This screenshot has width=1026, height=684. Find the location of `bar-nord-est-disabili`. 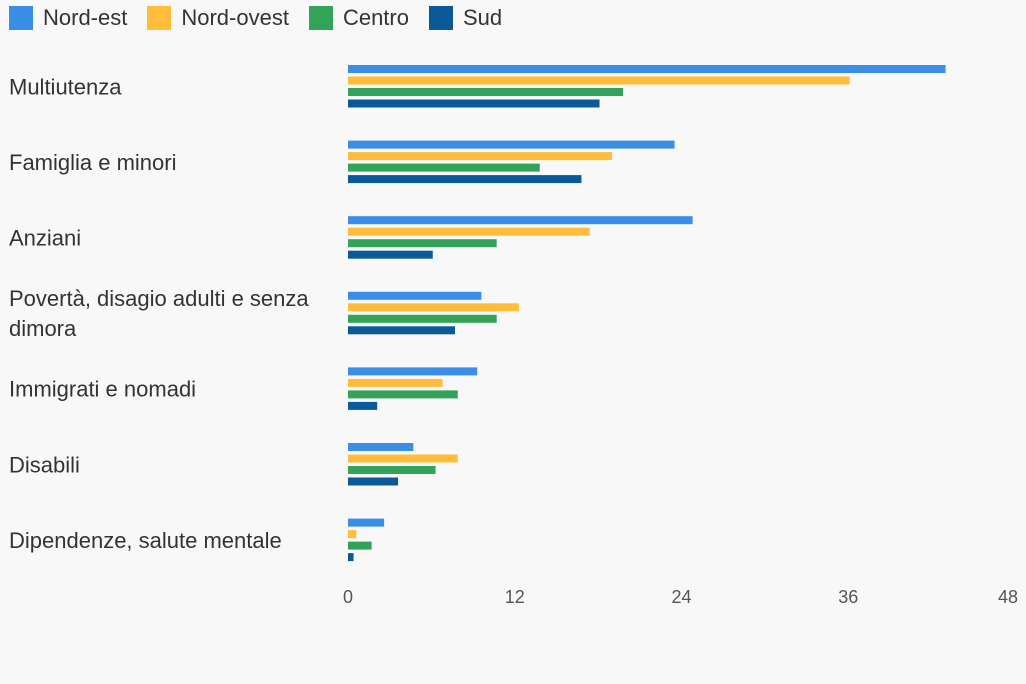

bar-nord-est-disabili is located at coordinates (381, 447).